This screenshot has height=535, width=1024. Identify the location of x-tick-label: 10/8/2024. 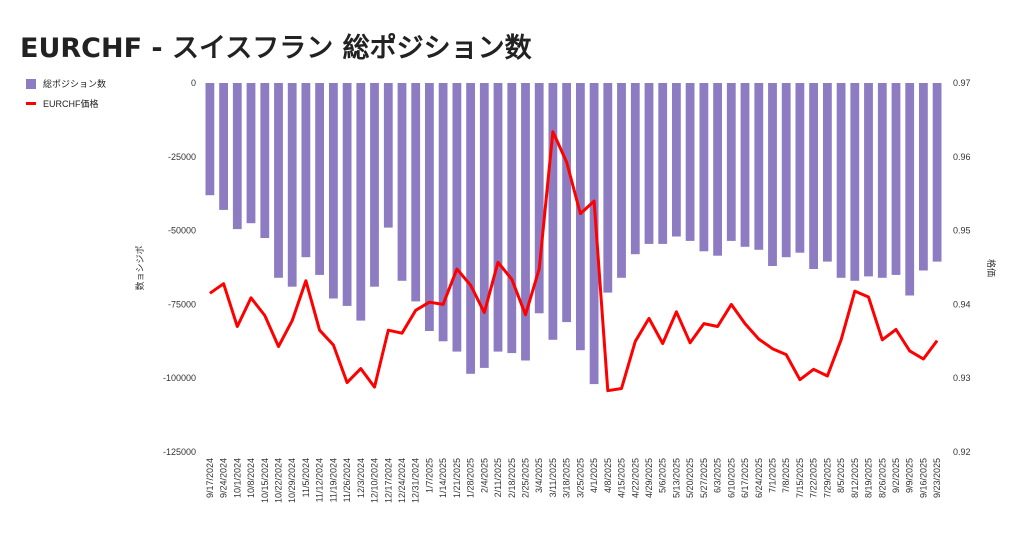
(251, 478).